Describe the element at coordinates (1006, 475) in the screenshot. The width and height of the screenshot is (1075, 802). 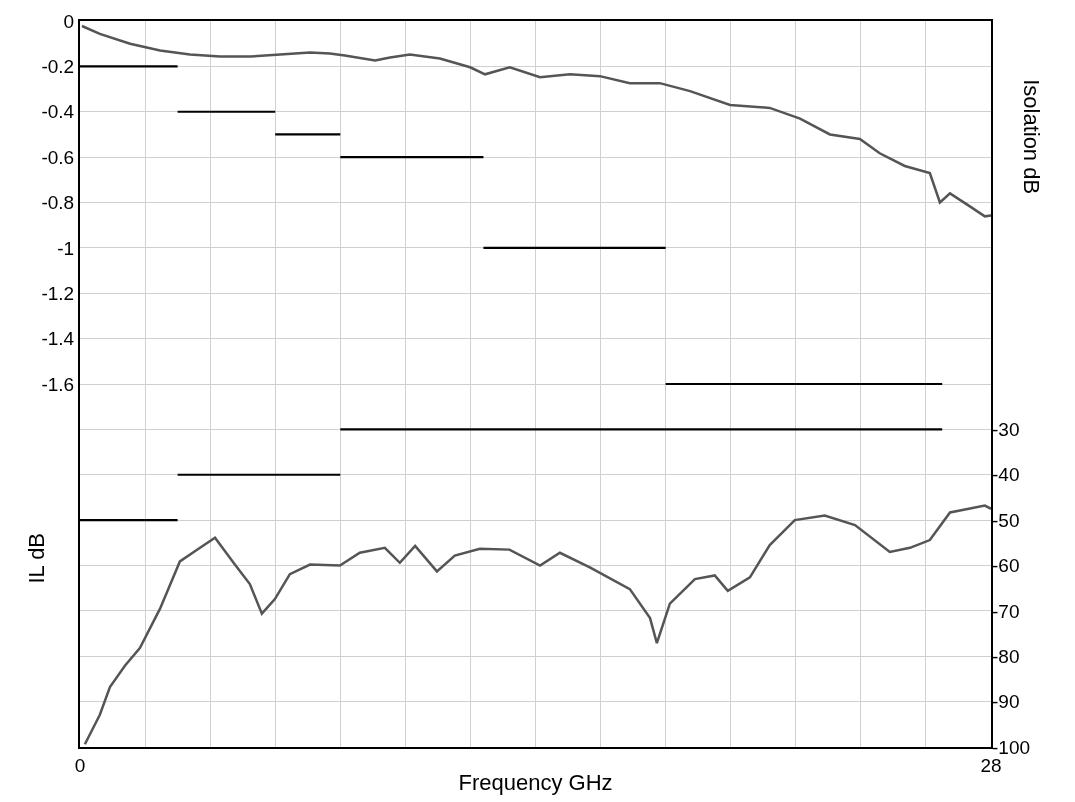
I see `y2-tick-label: -40` at that location.